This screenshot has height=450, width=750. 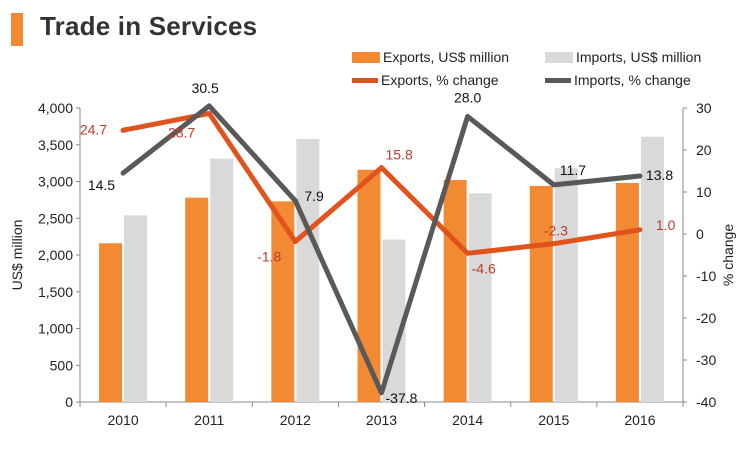 I want to click on y-tick-label: 1,500, so click(x=55, y=292).